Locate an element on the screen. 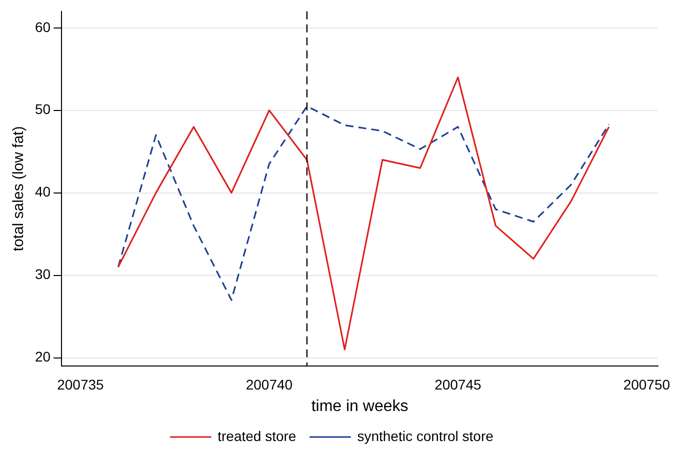 The image size is (678, 460). x-tick-label: 200740 is located at coordinates (269, 384).